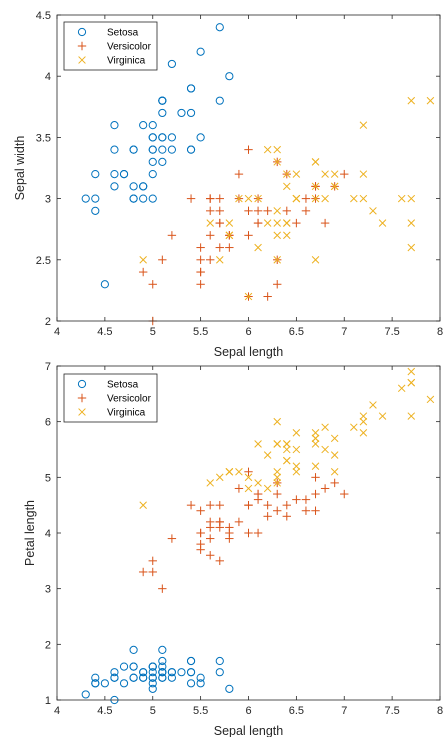 The height and width of the screenshot is (737, 445). Describe the element at coordinates (43, 261) in the screenshot. I see `y-tick-label: 2.5` at that location.